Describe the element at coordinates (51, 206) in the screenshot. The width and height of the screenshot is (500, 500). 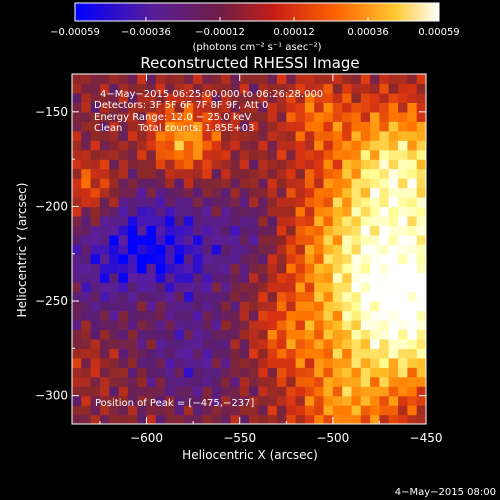
I see `y-tick-label: −200` at that location.